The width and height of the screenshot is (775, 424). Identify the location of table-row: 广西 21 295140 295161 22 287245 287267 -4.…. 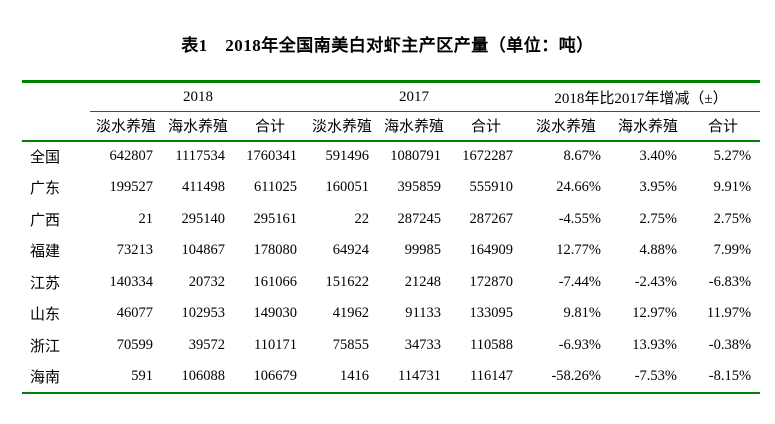
(391, 220).